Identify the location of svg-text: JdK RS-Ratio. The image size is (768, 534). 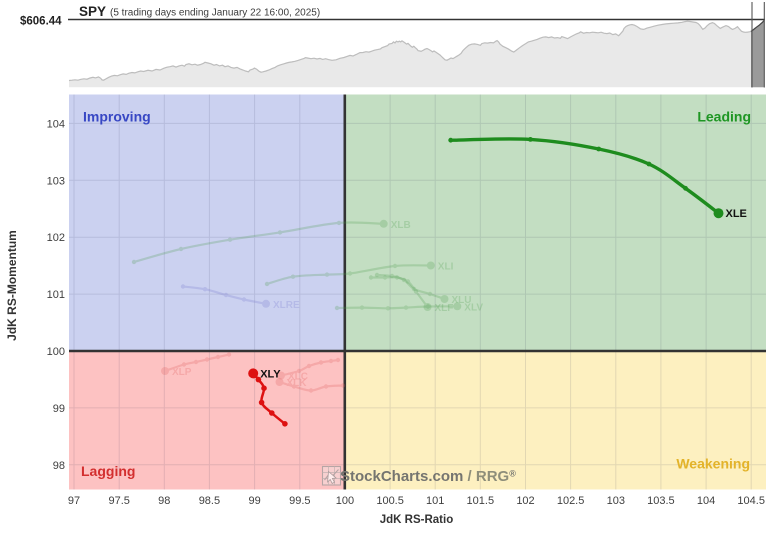
(416, 520).